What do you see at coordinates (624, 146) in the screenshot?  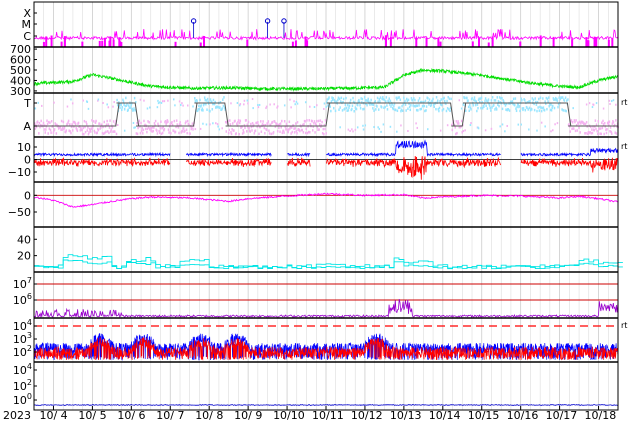 I see `panel-right-label: rt` at bounding box center [624, 146].